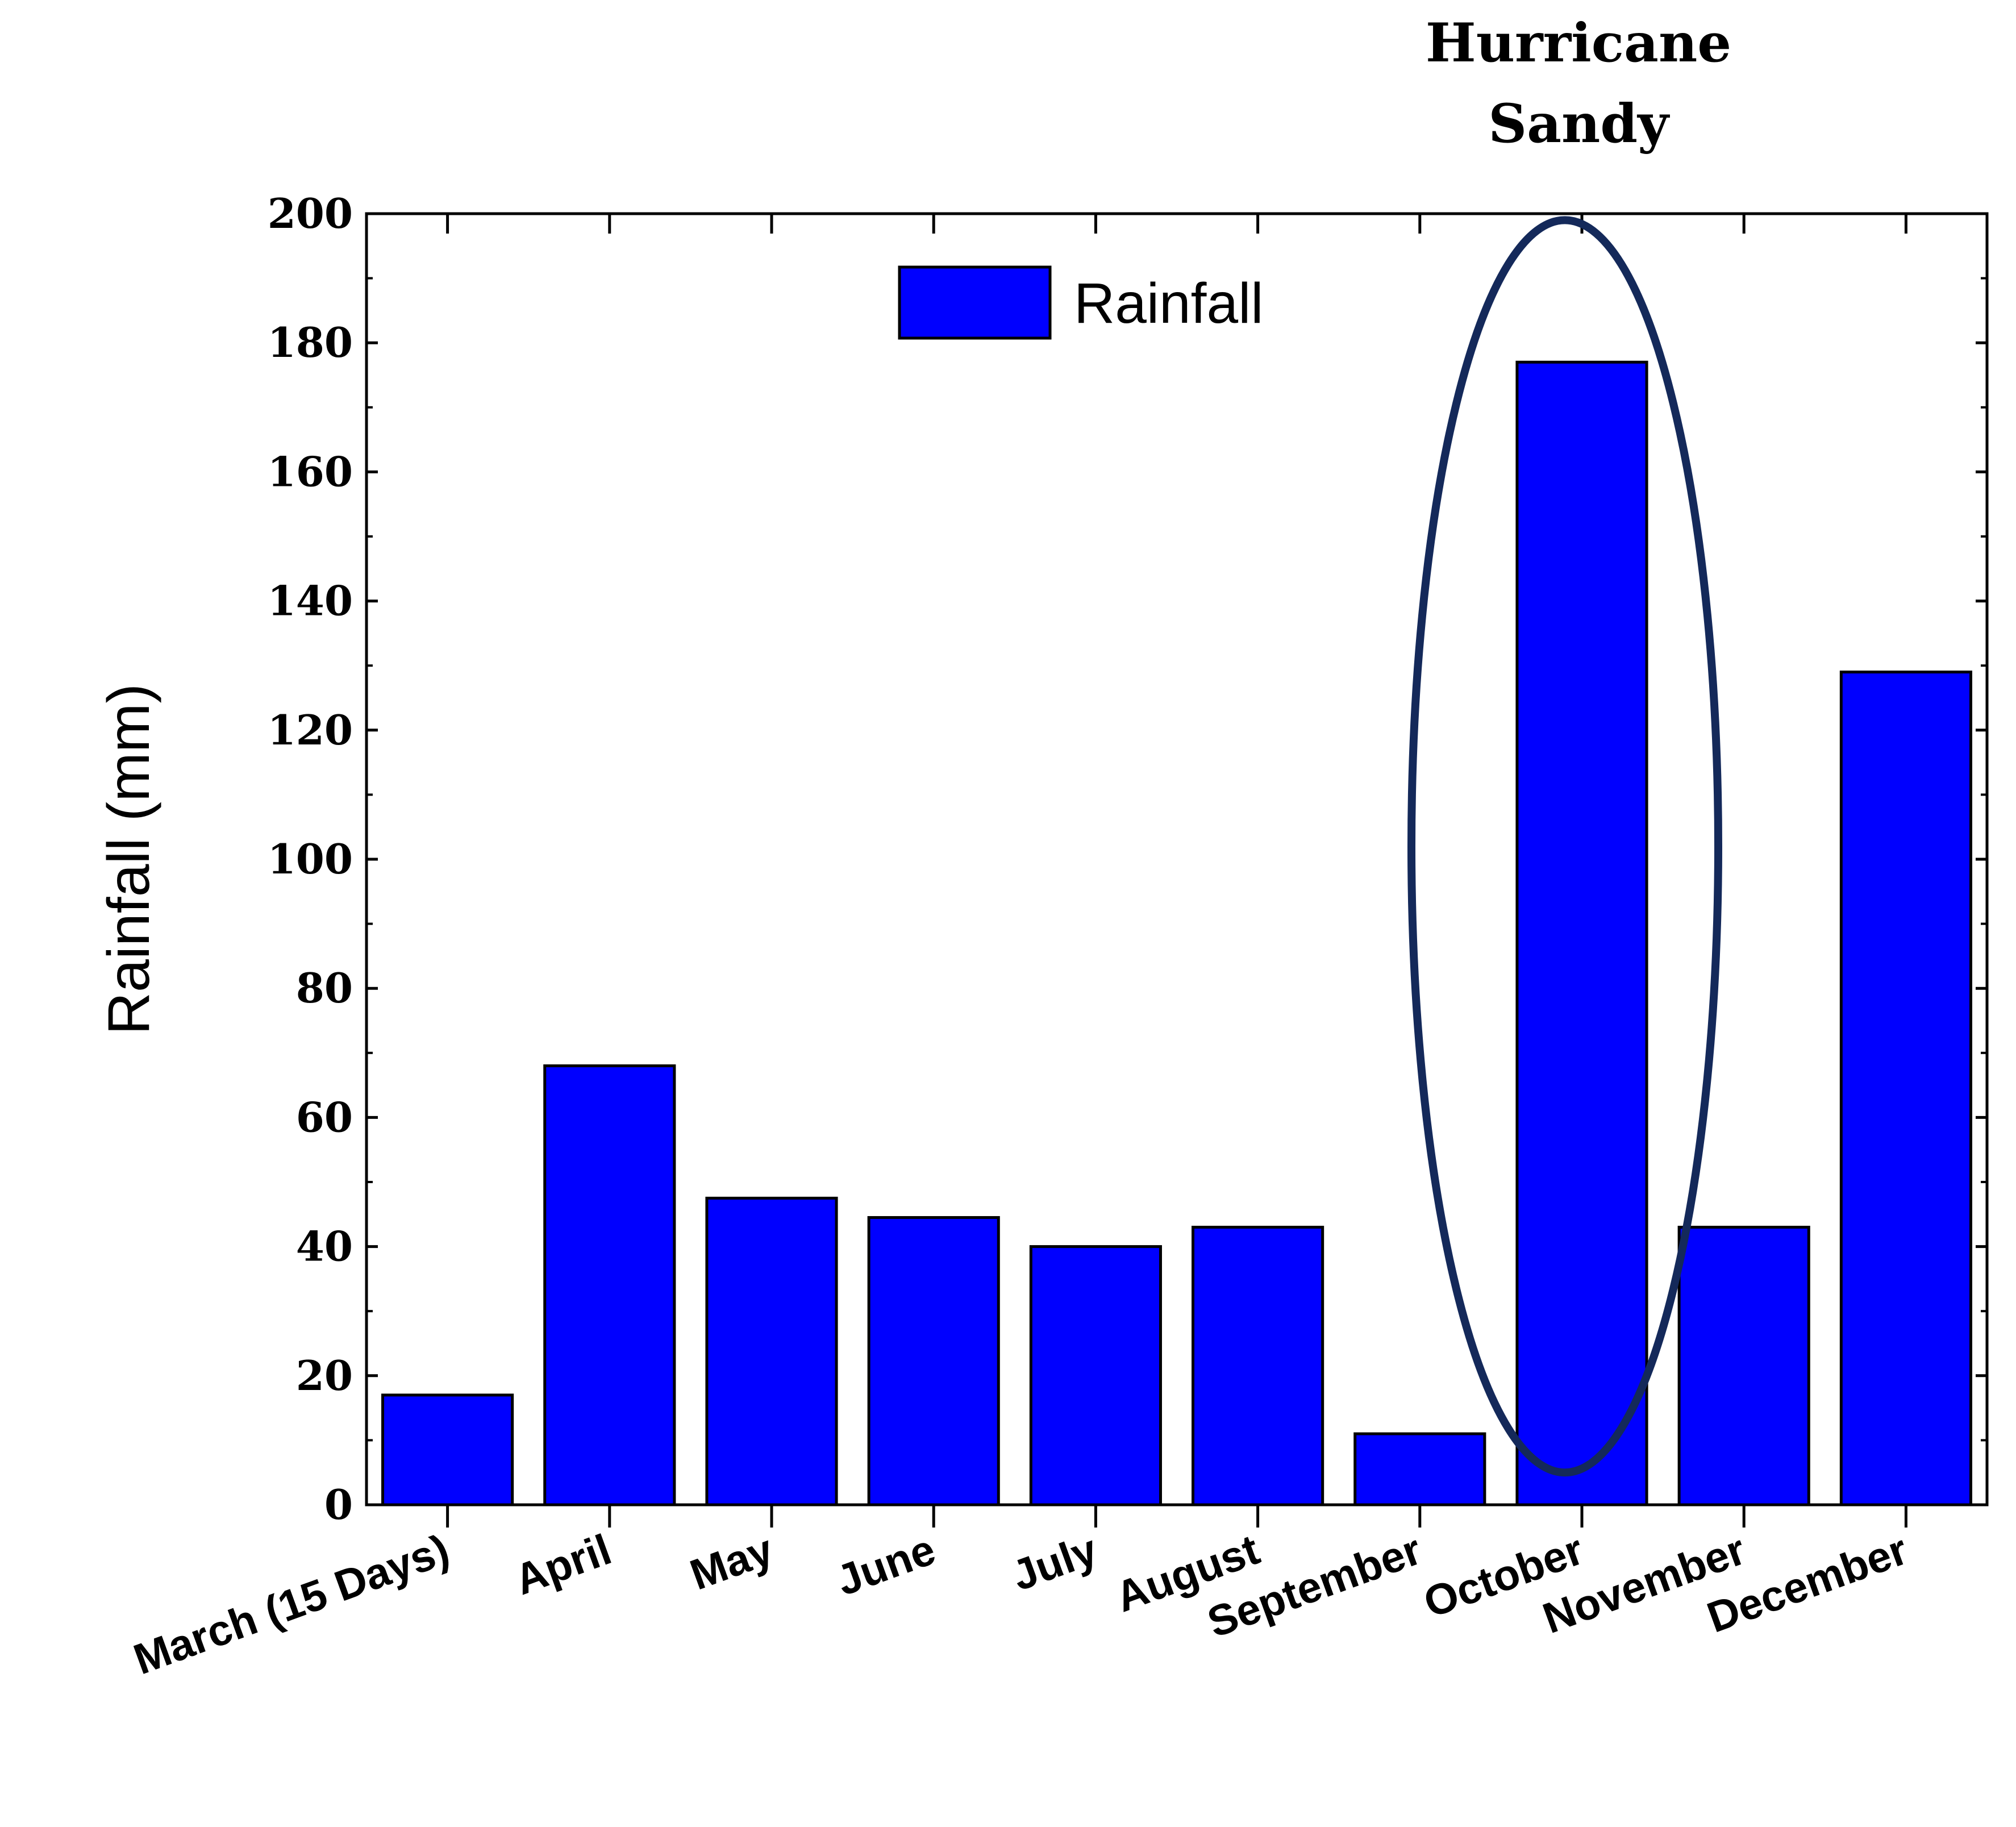 This screenshot has height=1827, width=2016. Describe the element at coordinates (1579, 124) in the screenshot. I see `annotation-sandy: Sandy` at that location.